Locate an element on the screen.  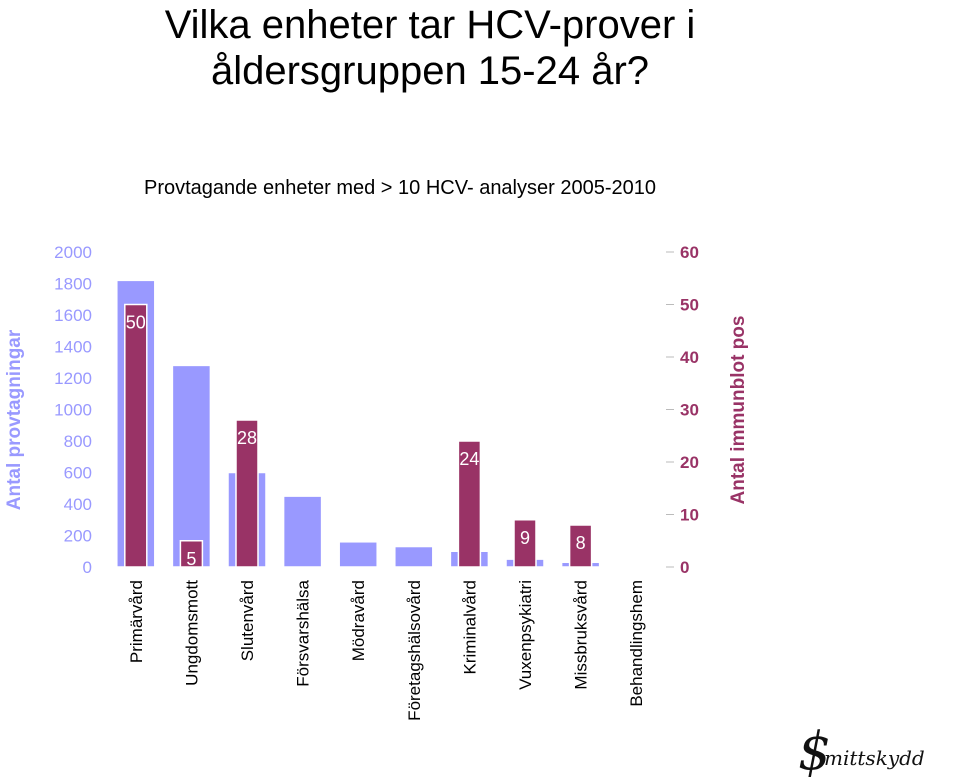
smittskydd-logo: $ mittskydd is located at coordinates (871, 752).